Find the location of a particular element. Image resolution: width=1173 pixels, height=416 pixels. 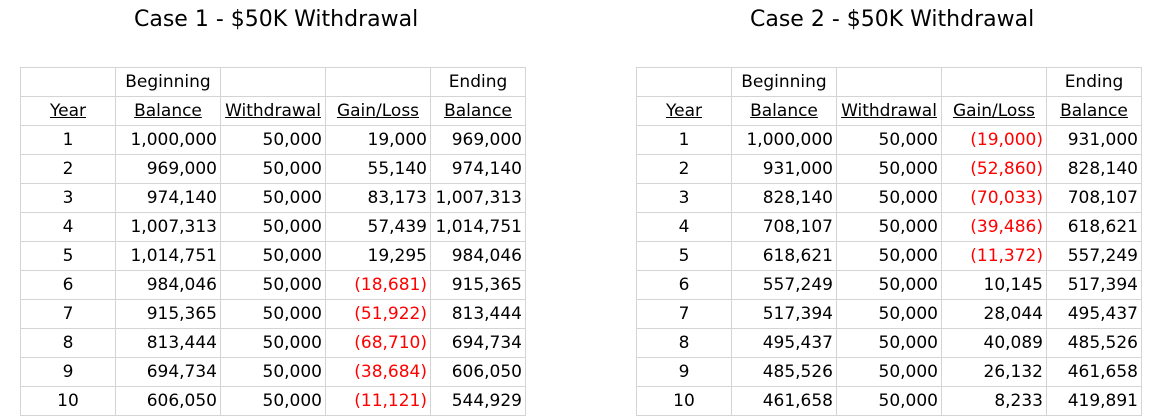

ending-balance-cell: 931,000 is located at coordinates (1094, 140).